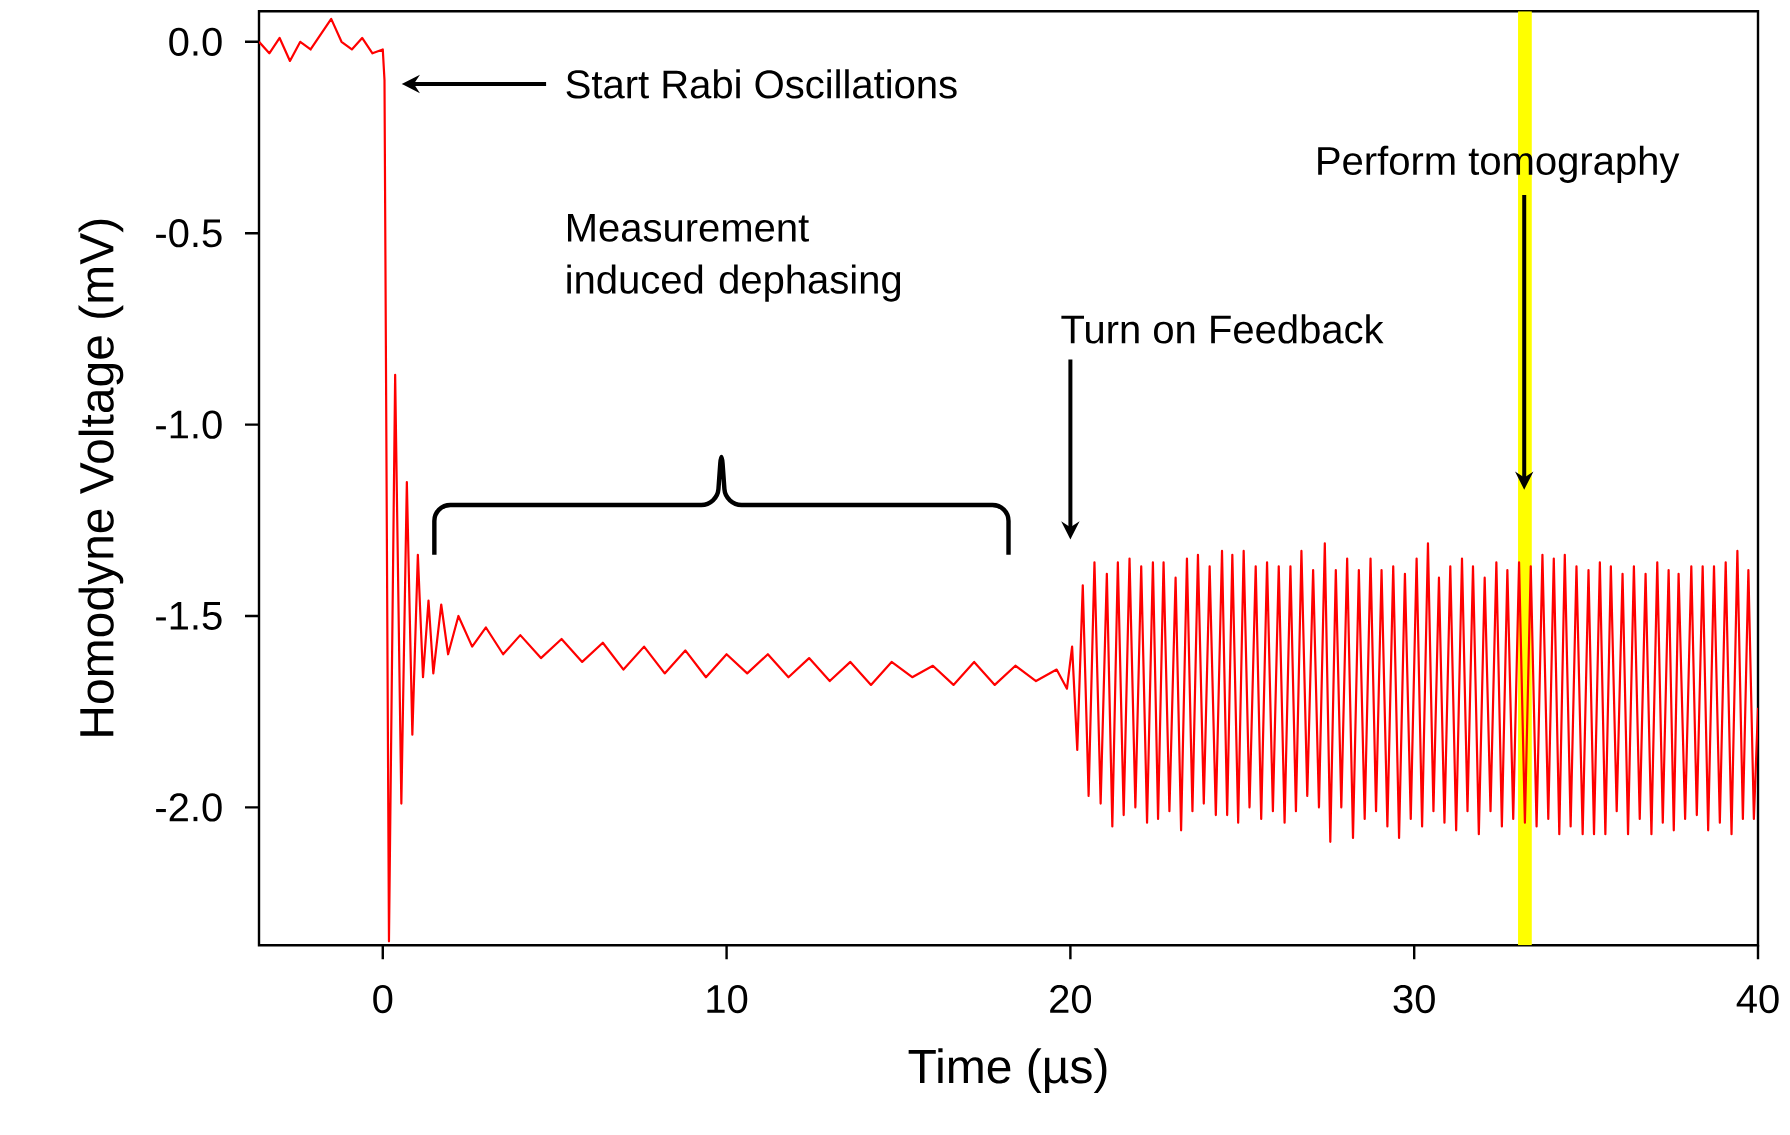 The image size is (1790, 1135). What do you see at coordinates (383, 999) in the screenshot?
I see `x-tick-label: 0` at bounding box center [383, 999].